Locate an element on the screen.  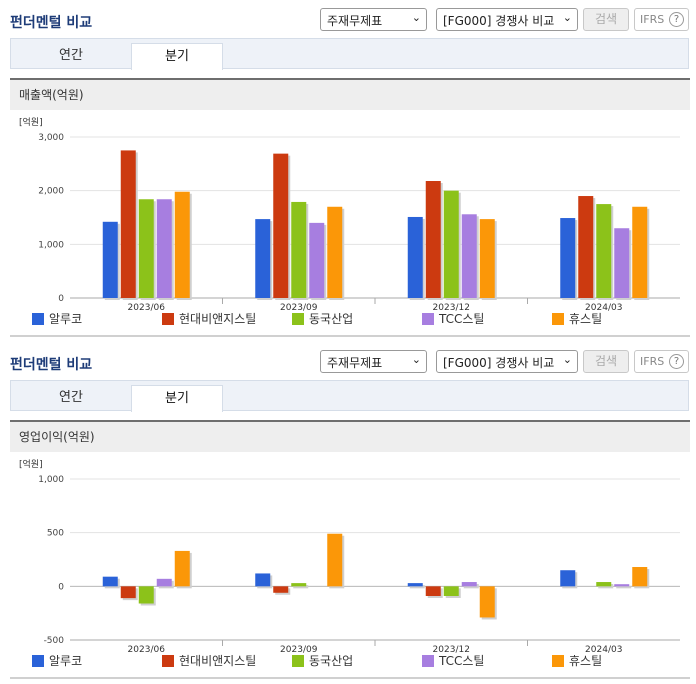
x-tick-label: 2023/06 is located at coordinates (147, 308).